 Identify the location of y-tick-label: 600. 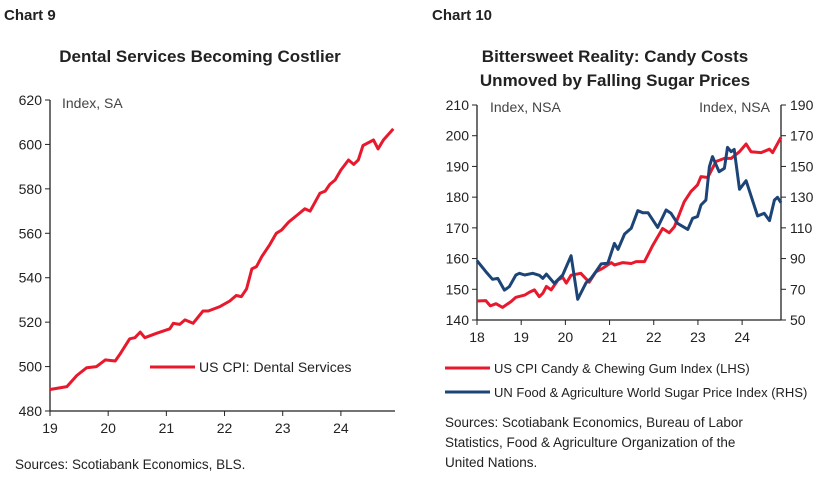
(31, 144).